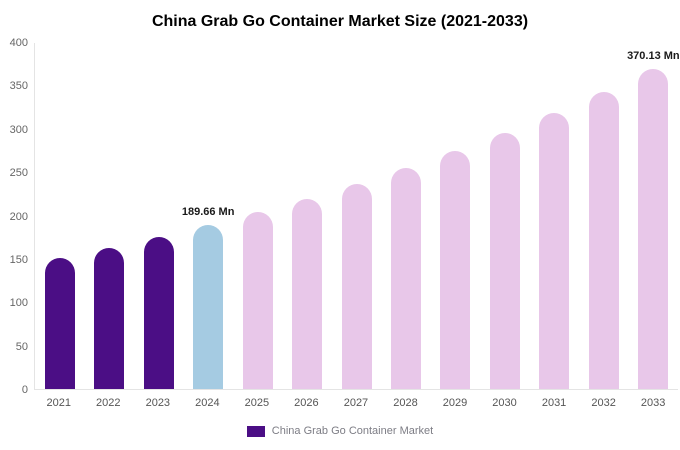  Describe the element at coordinates (18, 43) in the screenshot. I see `y-tick-label: 400` at that location.